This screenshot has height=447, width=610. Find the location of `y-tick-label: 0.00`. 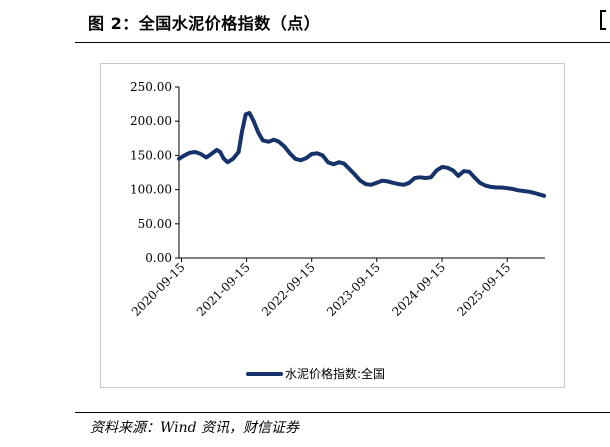

y-tick-label: 0.00 is located at coordinates (158, 258).